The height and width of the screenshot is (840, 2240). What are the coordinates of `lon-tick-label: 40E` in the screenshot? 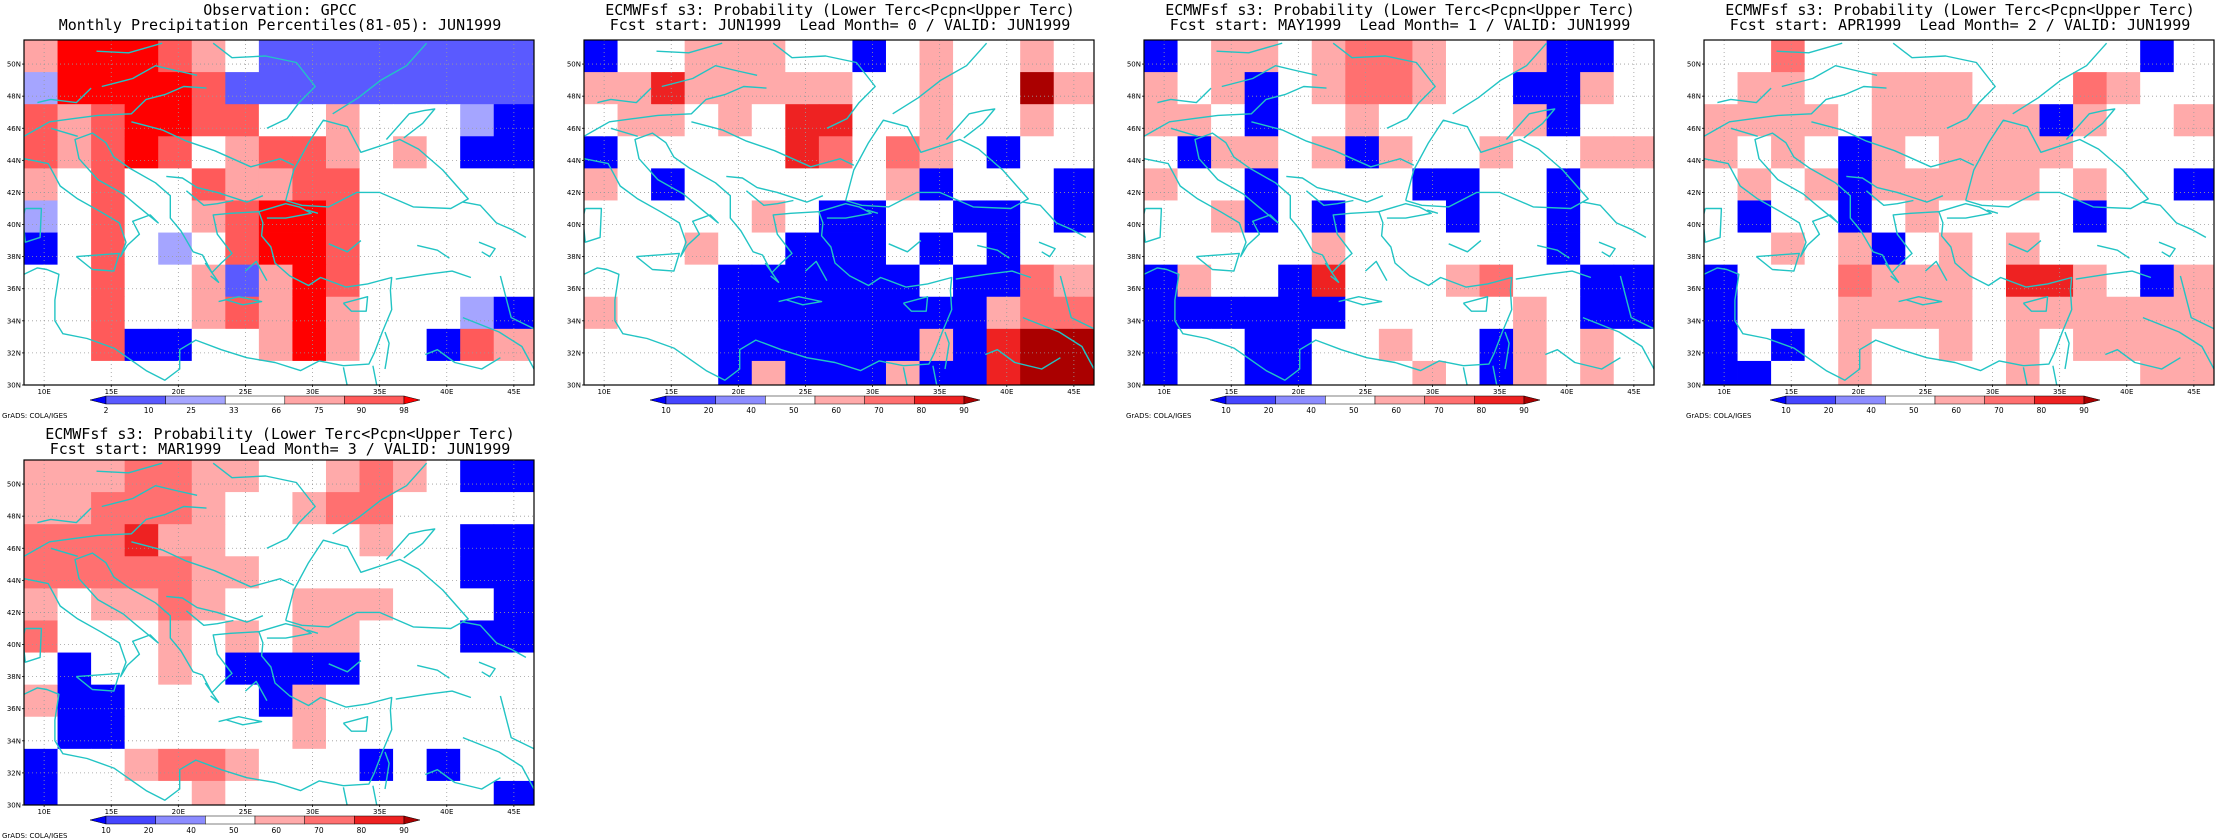 It's located at (446, 392).